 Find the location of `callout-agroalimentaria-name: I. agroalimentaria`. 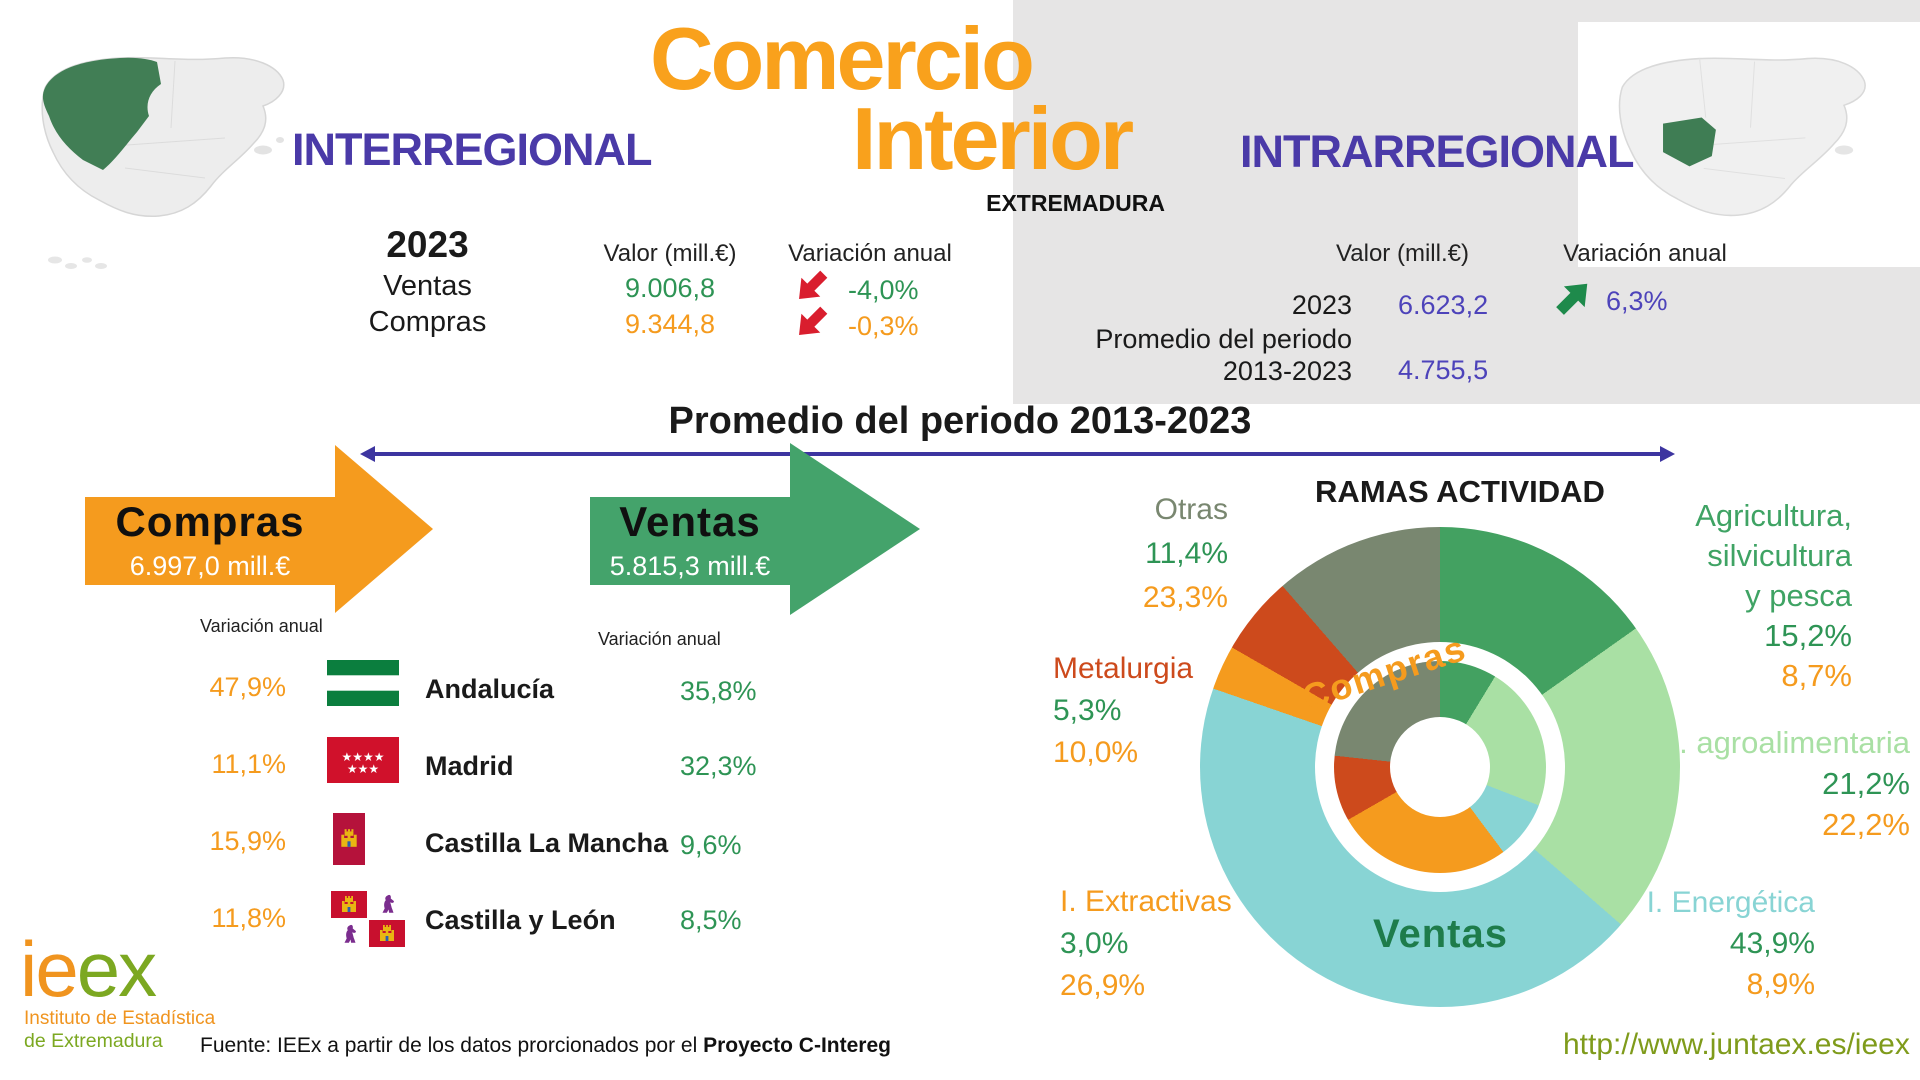

callout-agroalimentaria-name: I. agroalimentaria is located at coordinates (1790, 742).